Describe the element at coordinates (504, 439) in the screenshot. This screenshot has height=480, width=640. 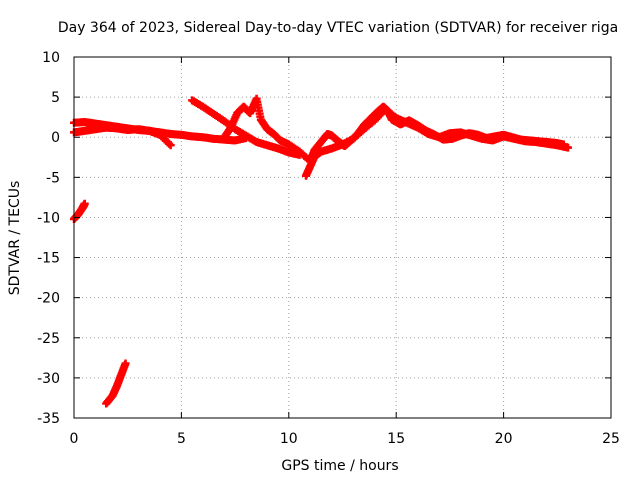
I see `x-tick-label: 20` at that location.